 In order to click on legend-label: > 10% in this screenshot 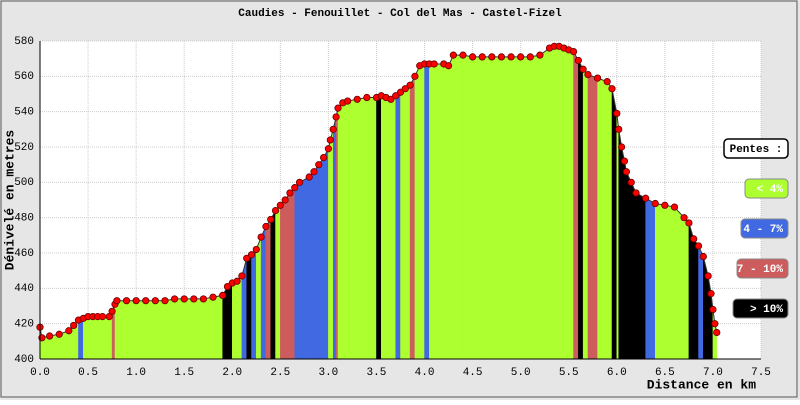, I will do `click(766, 310)`.